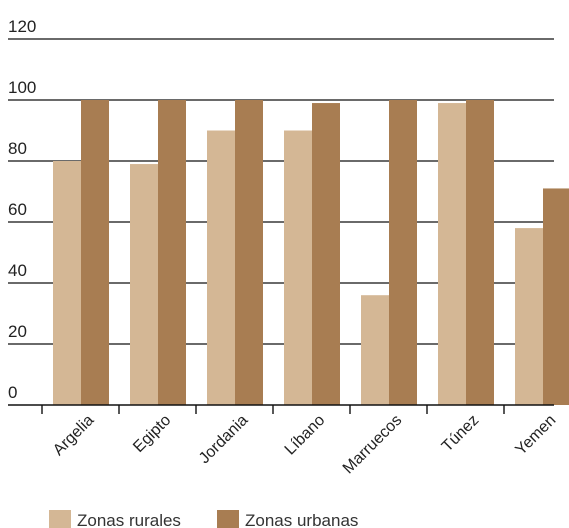 The image size is (569, 528). Describe the element at coordinates (281, 409) in the screenshot. I see `x-axis` at that location.